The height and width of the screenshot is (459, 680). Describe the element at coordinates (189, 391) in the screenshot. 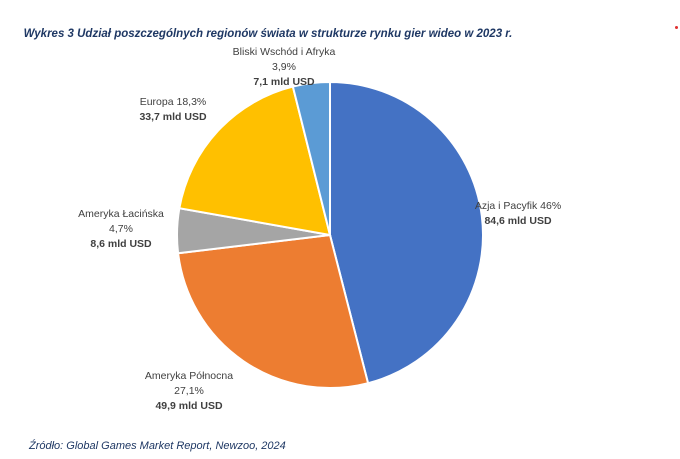

I see `label-ameryka-polnocna: Ameryka Północna 27,1% 49,9 mld USD` at that location.